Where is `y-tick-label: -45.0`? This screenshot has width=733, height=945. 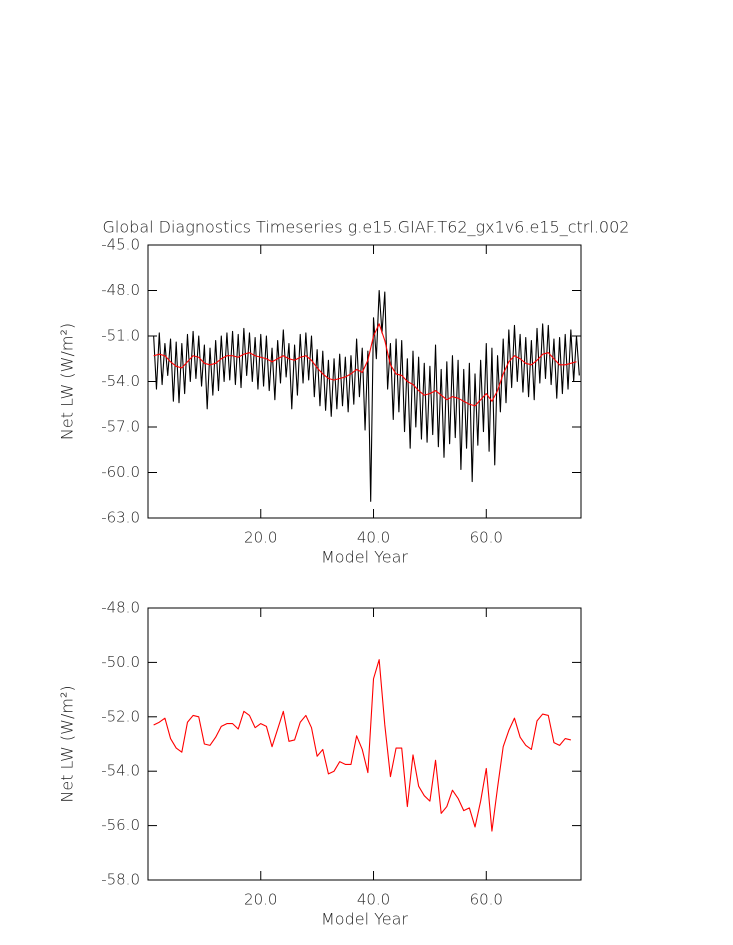
y-tick-label: -45.0 is located at coordinates (120, 245).